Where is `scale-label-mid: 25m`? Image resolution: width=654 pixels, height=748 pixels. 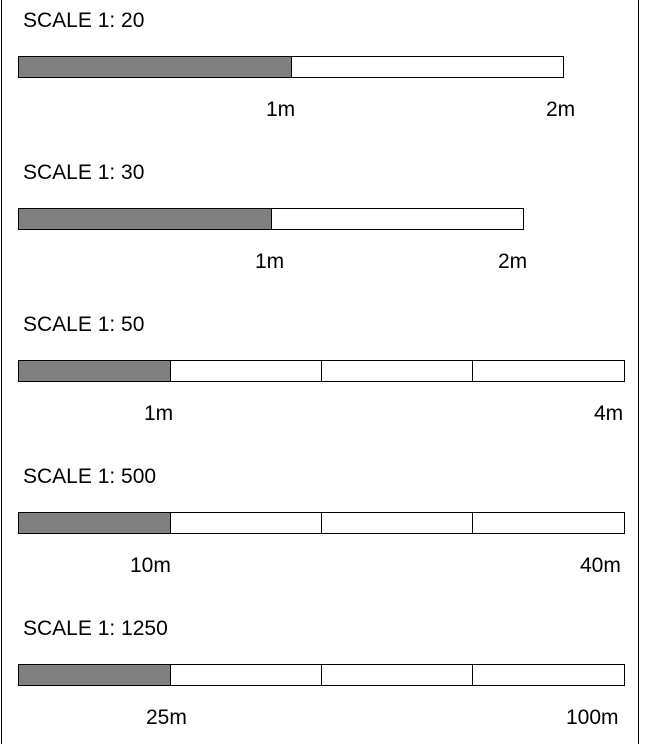
scale-label-mid: 25m is located at coordinates (166, 717).